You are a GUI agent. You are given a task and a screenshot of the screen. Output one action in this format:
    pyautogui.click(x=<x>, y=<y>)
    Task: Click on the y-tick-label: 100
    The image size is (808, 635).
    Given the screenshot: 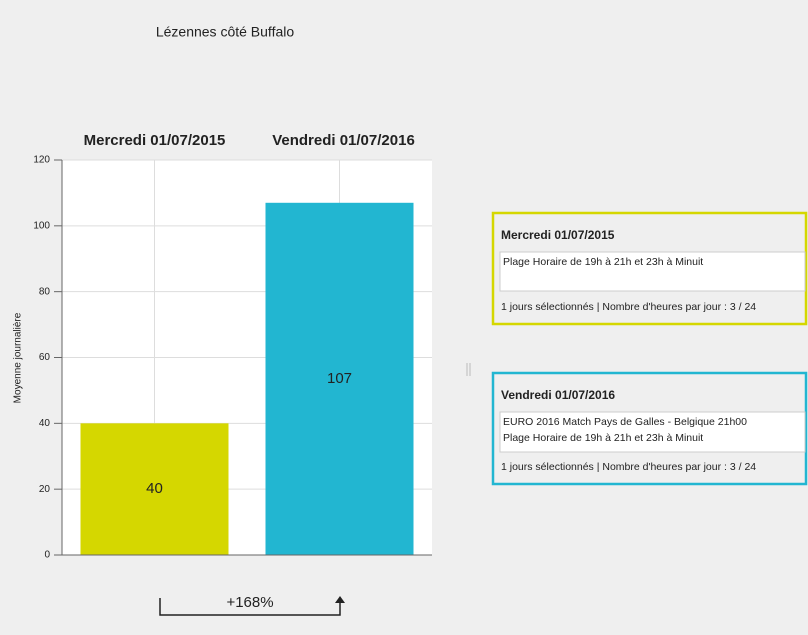 What is the action you would take?
    pyautogui.click(x=41, y=225)
    